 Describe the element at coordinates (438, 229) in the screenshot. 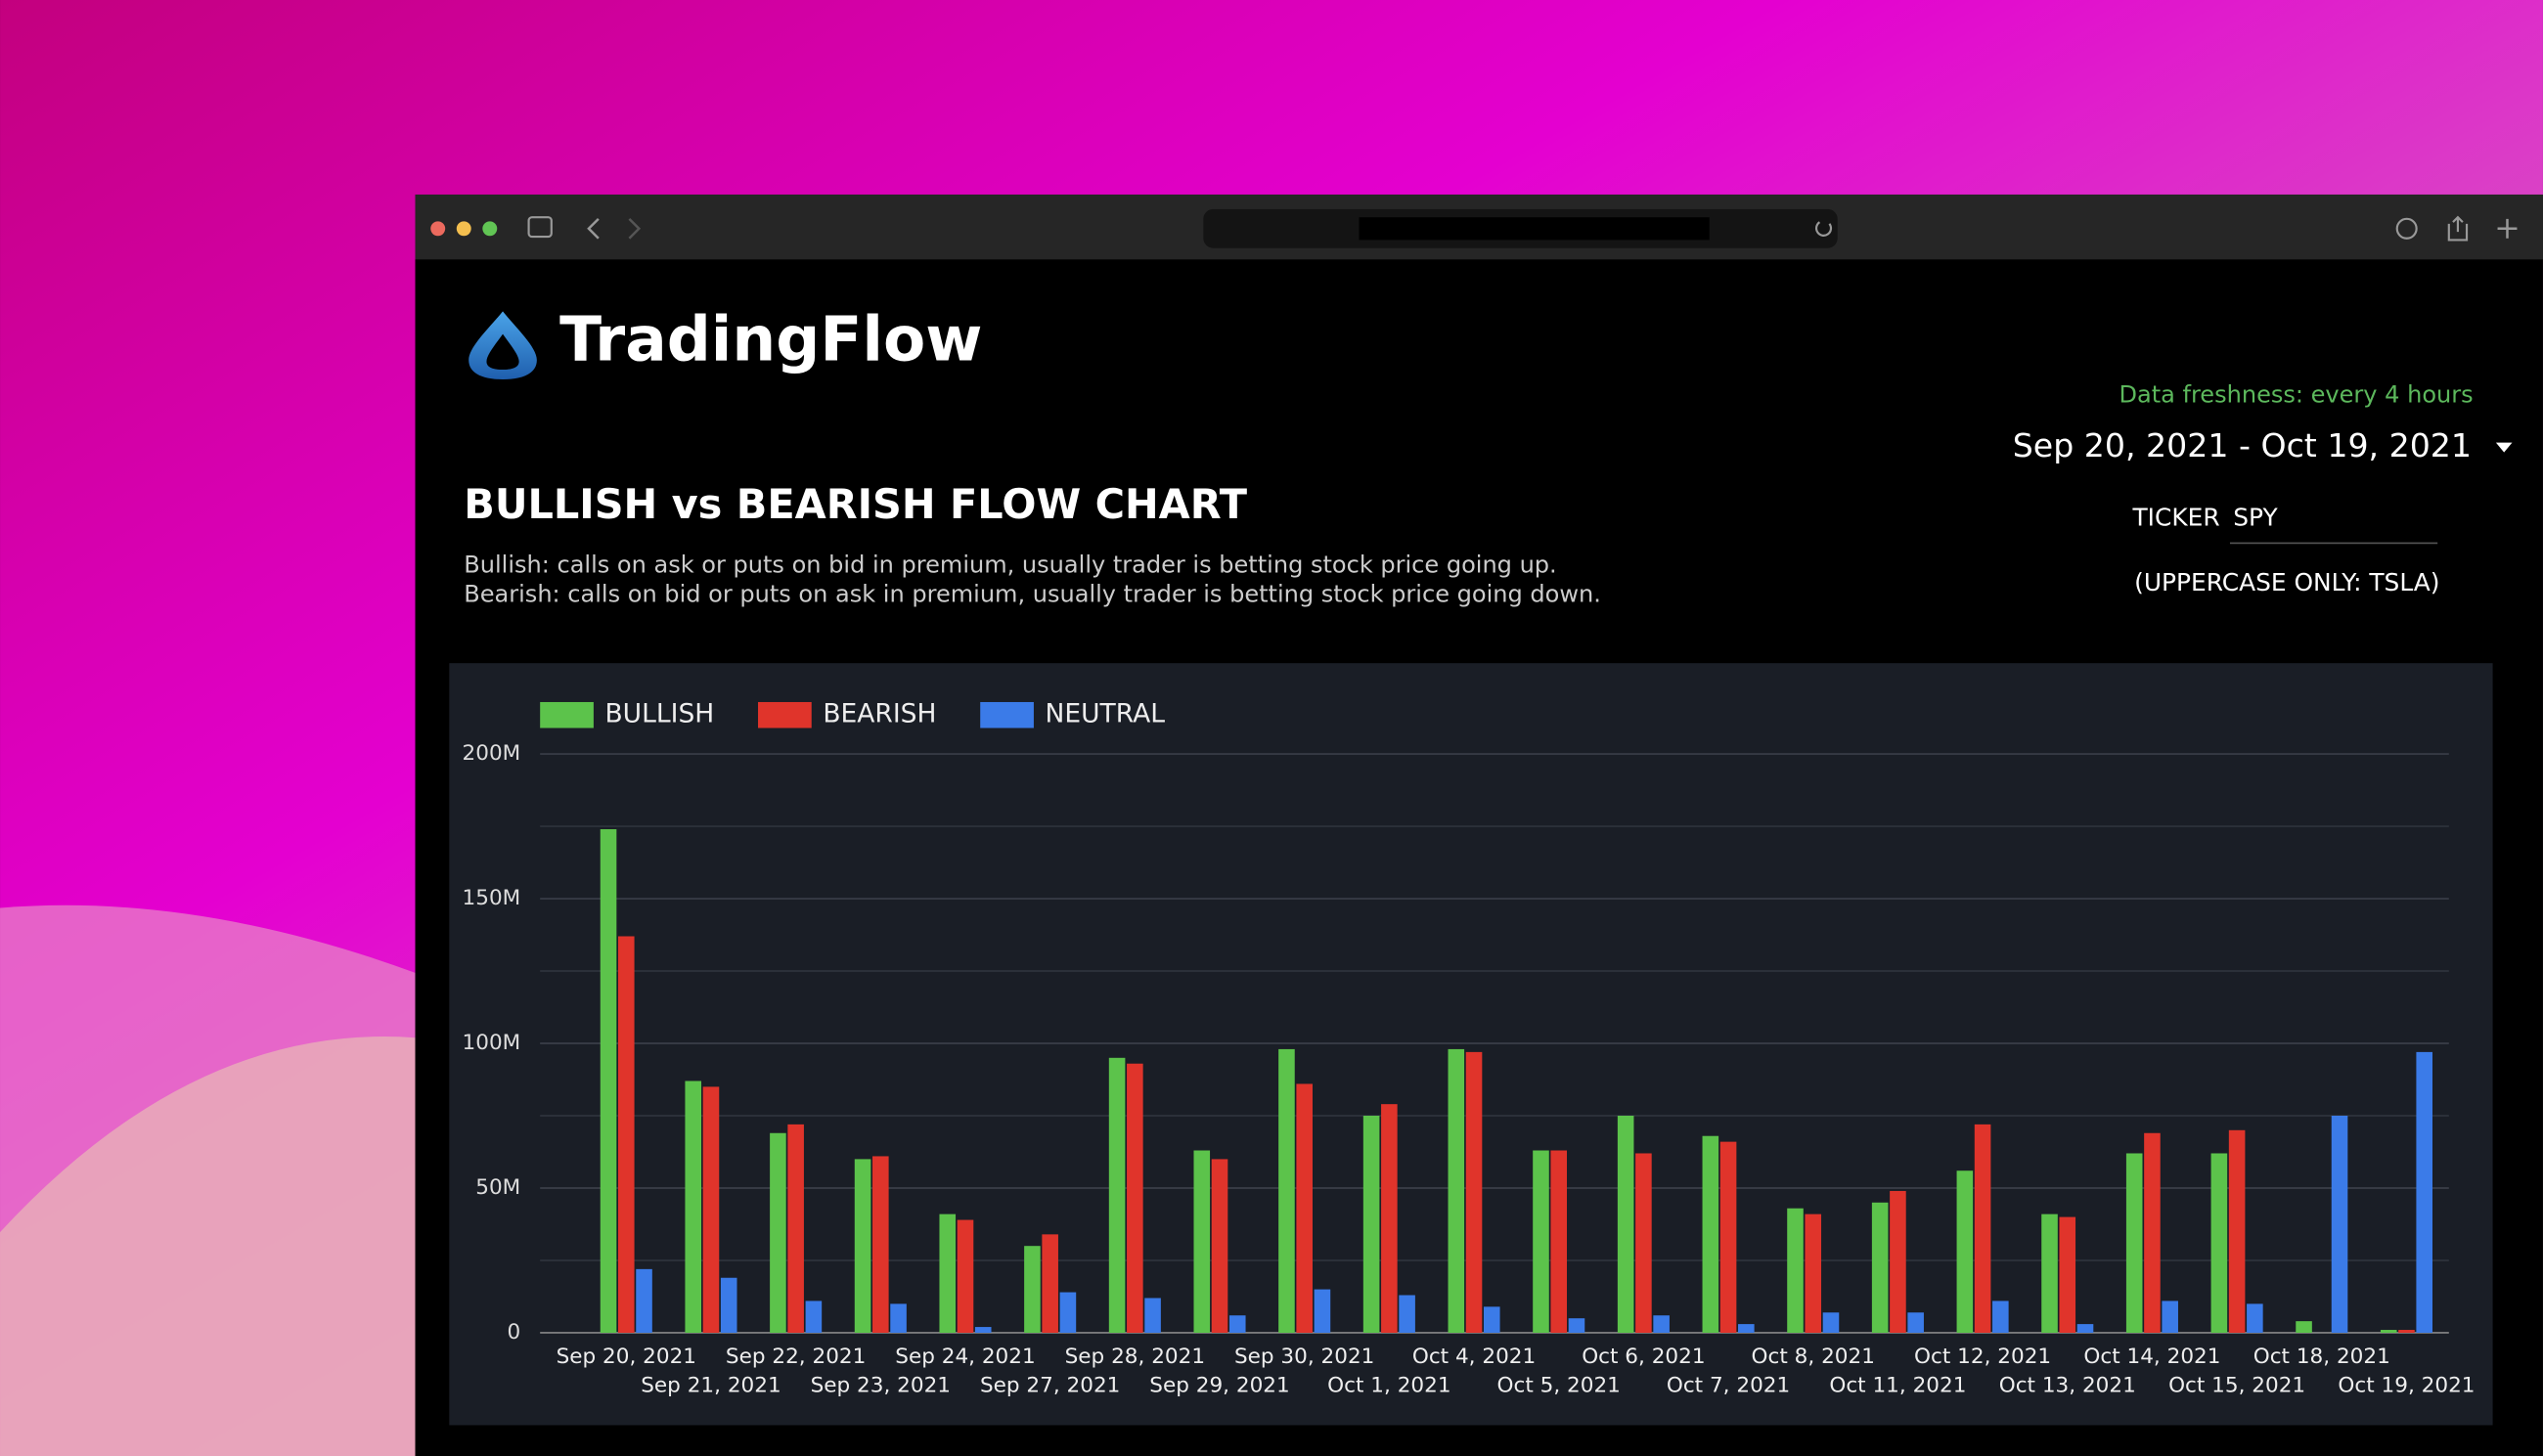

I see `close-button` at that location.